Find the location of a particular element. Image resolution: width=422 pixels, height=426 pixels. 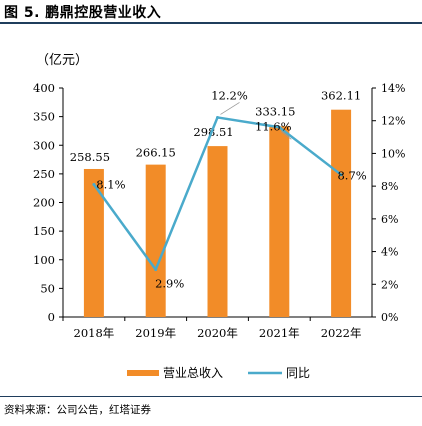

x-tick-label: 2021年 is located at coordinates (279, 333).